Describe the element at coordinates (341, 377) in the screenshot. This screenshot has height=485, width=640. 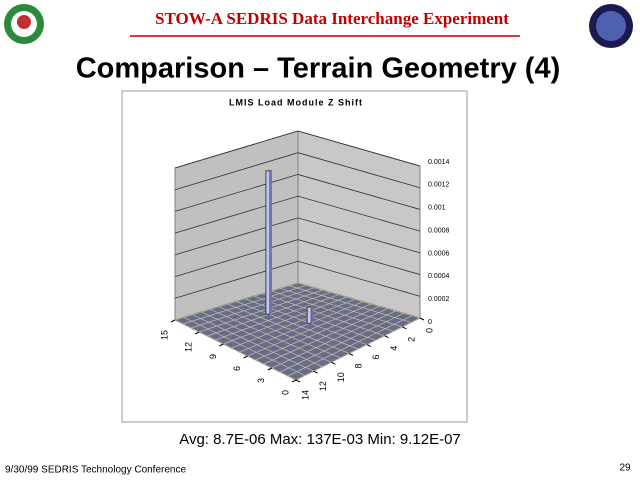
I see `y-tick-label: 10` at that location.